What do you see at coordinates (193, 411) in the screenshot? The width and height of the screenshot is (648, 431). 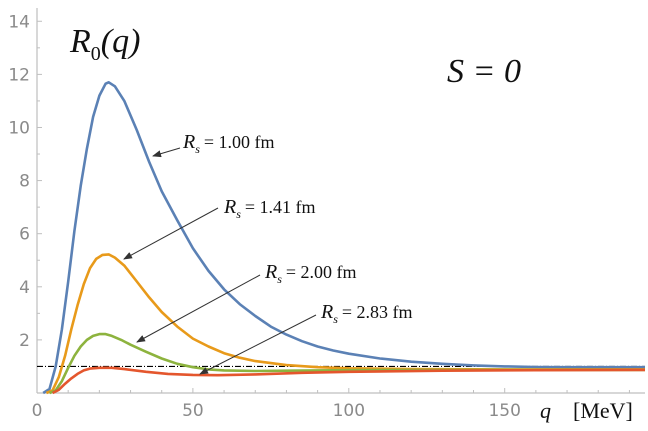 I see `x-tick-label: 50` at bounding box center [193, 411].